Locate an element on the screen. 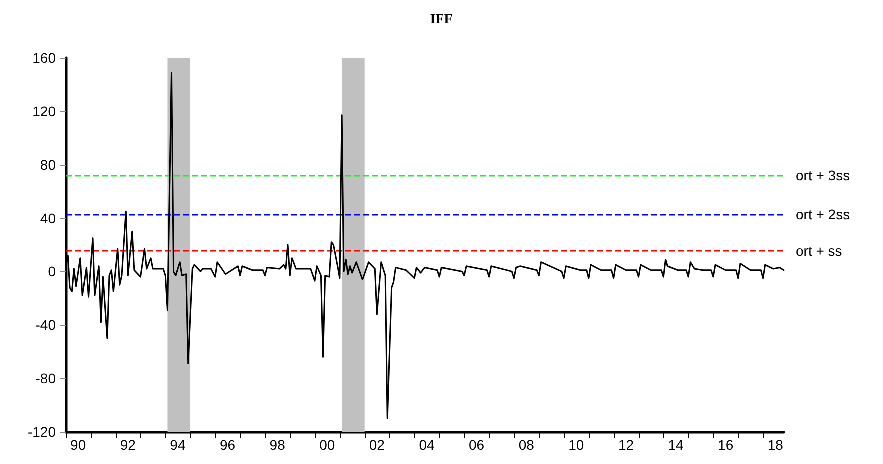  x-tick-label: 06 is located at coordinates (476, 445).